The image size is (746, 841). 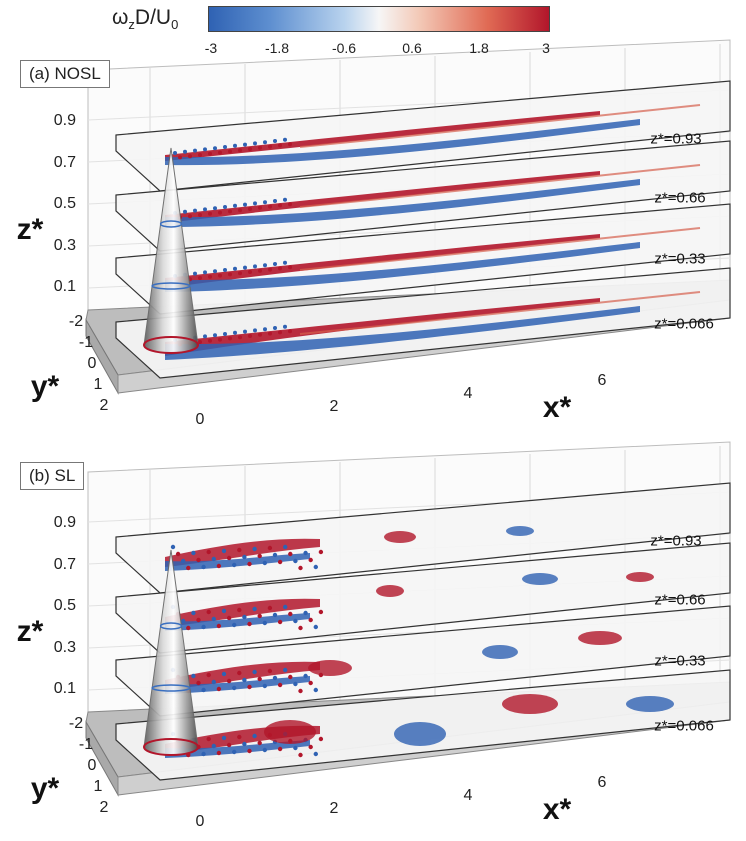 I want to click on y-tick-label: 0, so click(x=92, y=363).